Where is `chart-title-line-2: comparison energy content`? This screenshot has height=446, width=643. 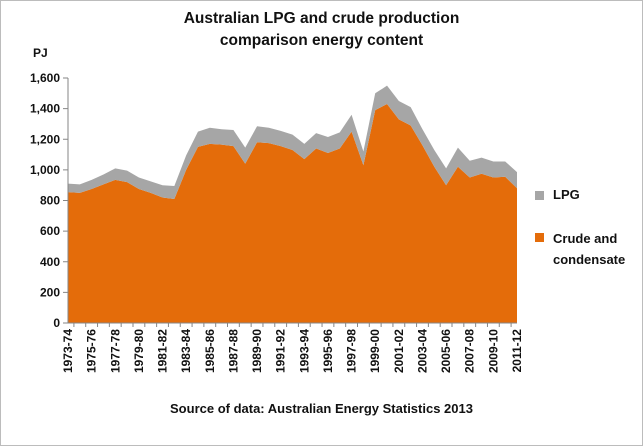 chart-title-line-2: comparison energy content is located at coordinates (321, 40).